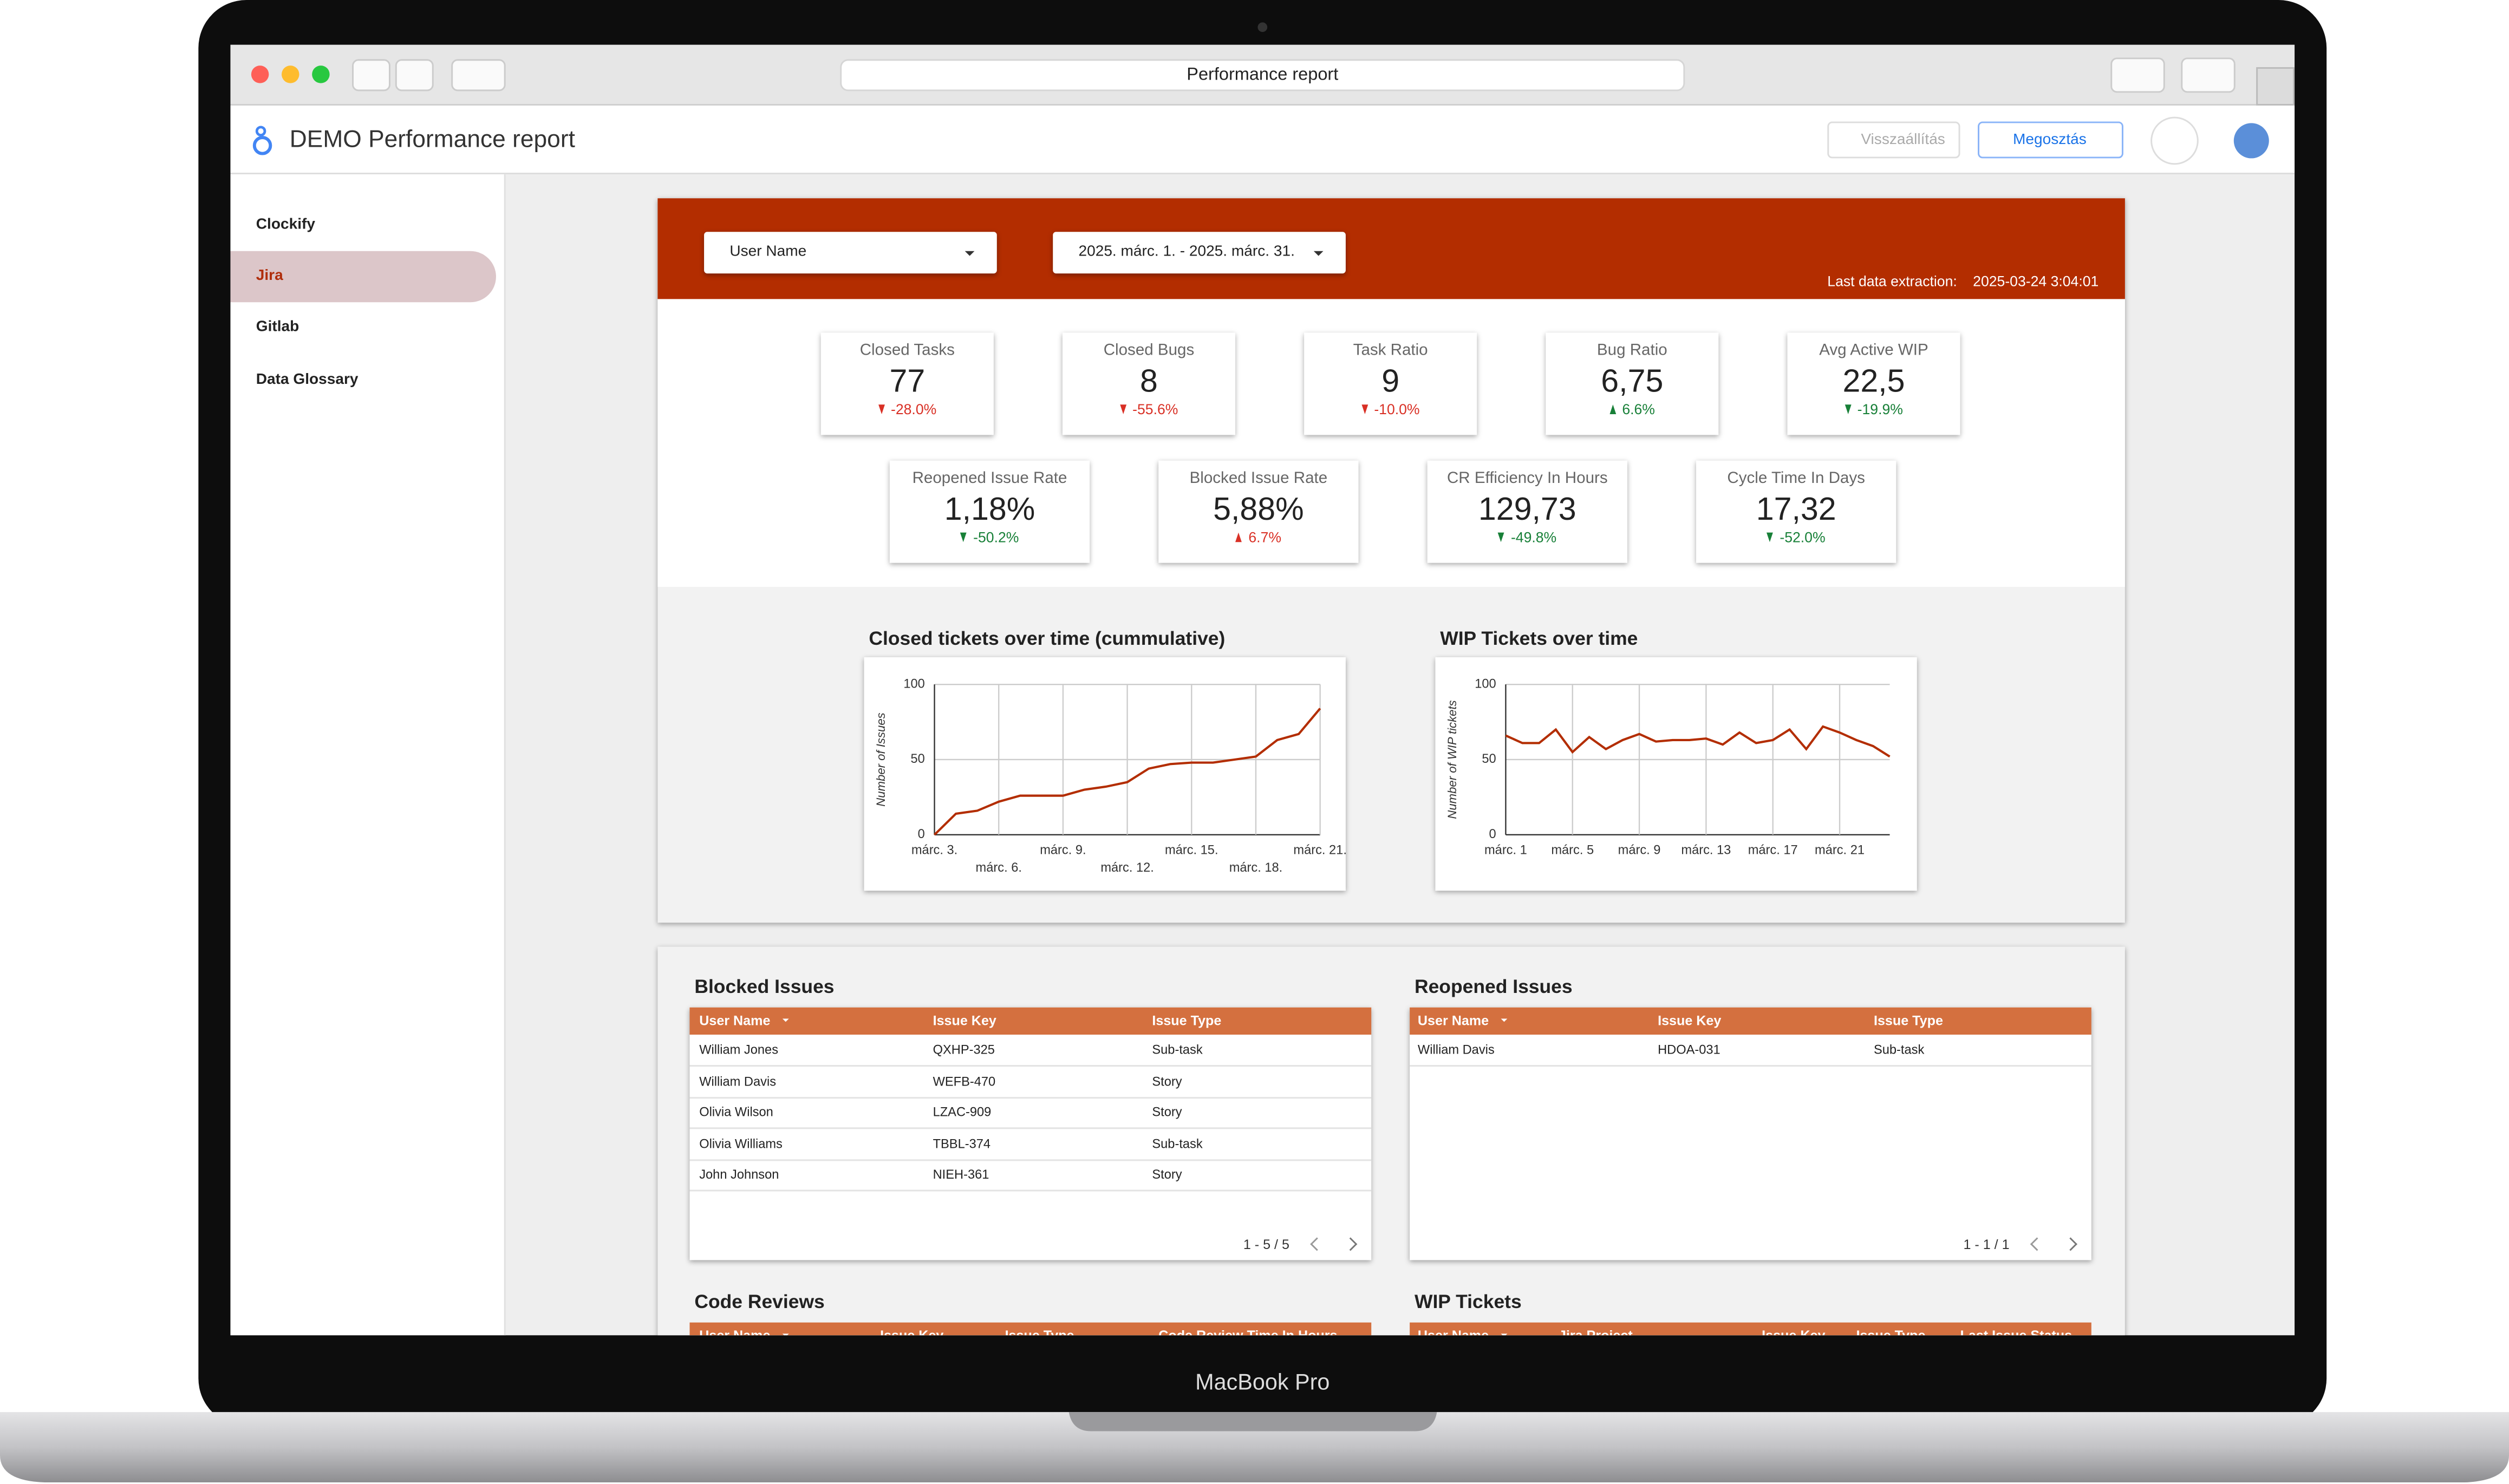 Image resolution: width=2509 pixels, height=1484 pixels. I want to click on kpi-label: Avg Active WIP, so click(1873, 351).